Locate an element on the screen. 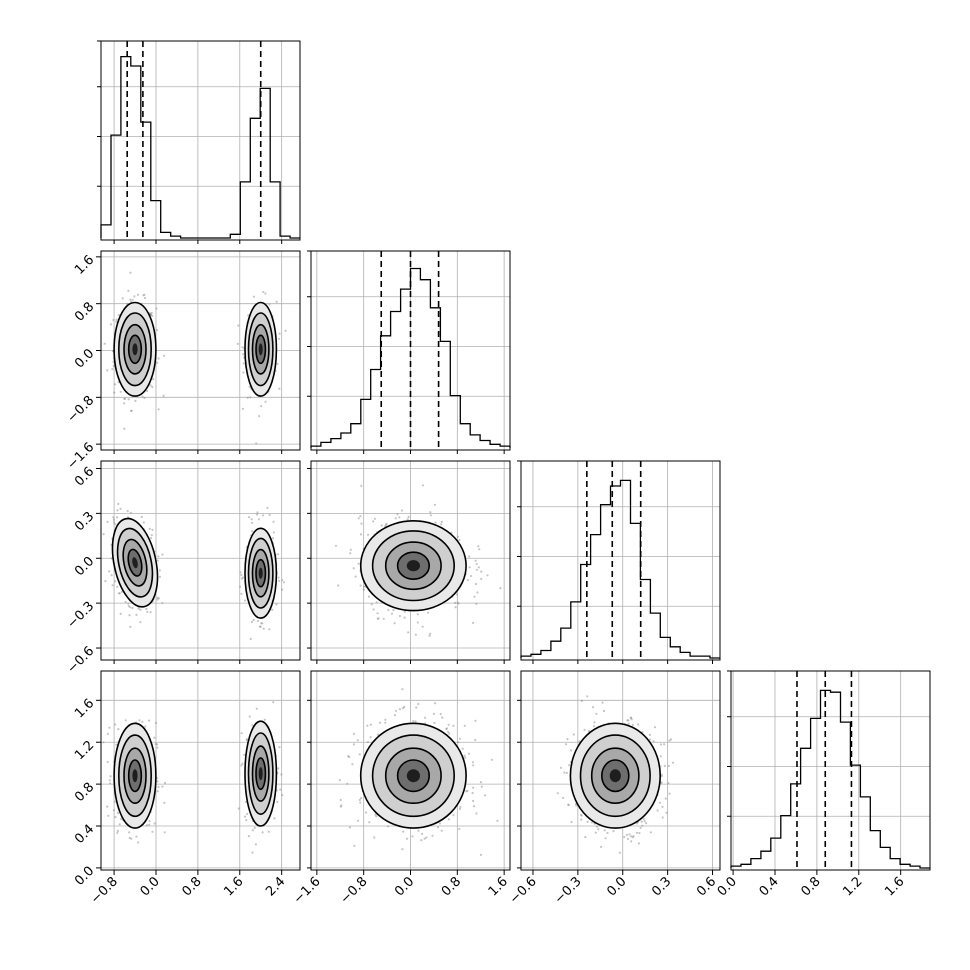 Image resolution: width=970 pixels, height=970 pixels. y-tick-label: −0.6 is located at coordinates (80, 660).